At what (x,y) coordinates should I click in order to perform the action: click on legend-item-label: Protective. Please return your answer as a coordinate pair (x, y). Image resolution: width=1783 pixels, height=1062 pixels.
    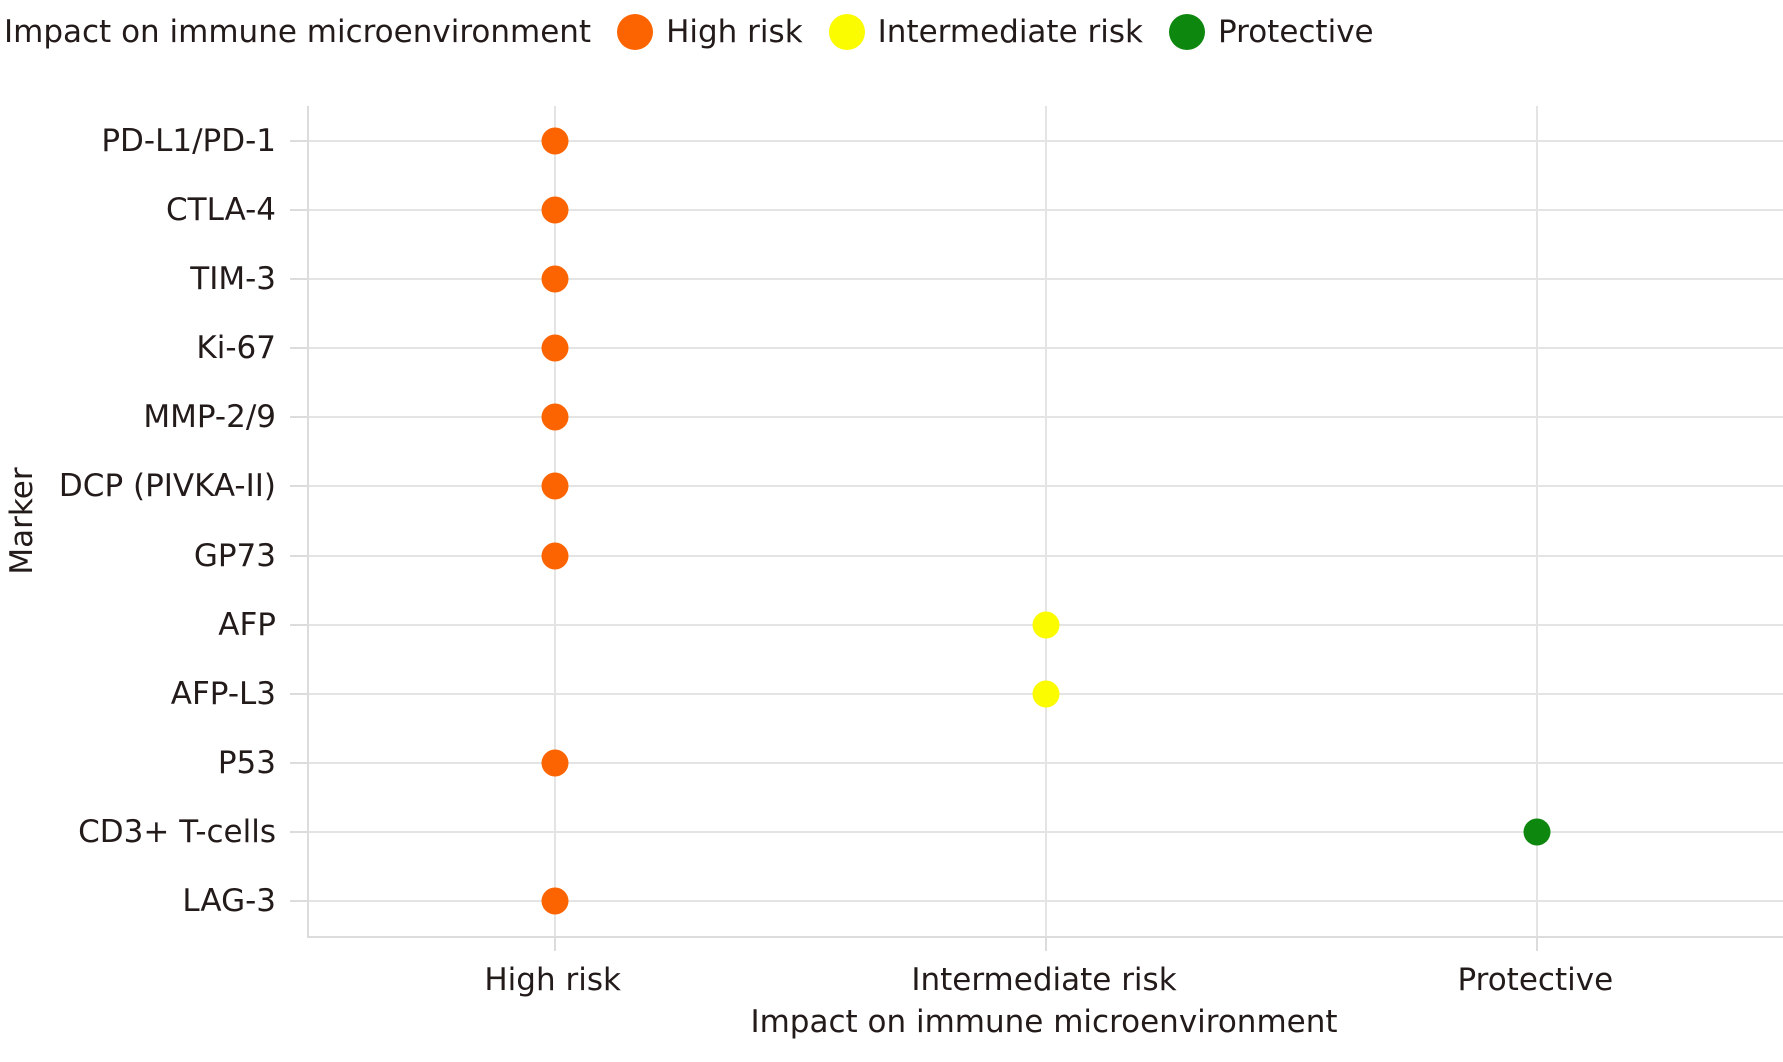
    Looking at the image, I should click on (1295, 32).